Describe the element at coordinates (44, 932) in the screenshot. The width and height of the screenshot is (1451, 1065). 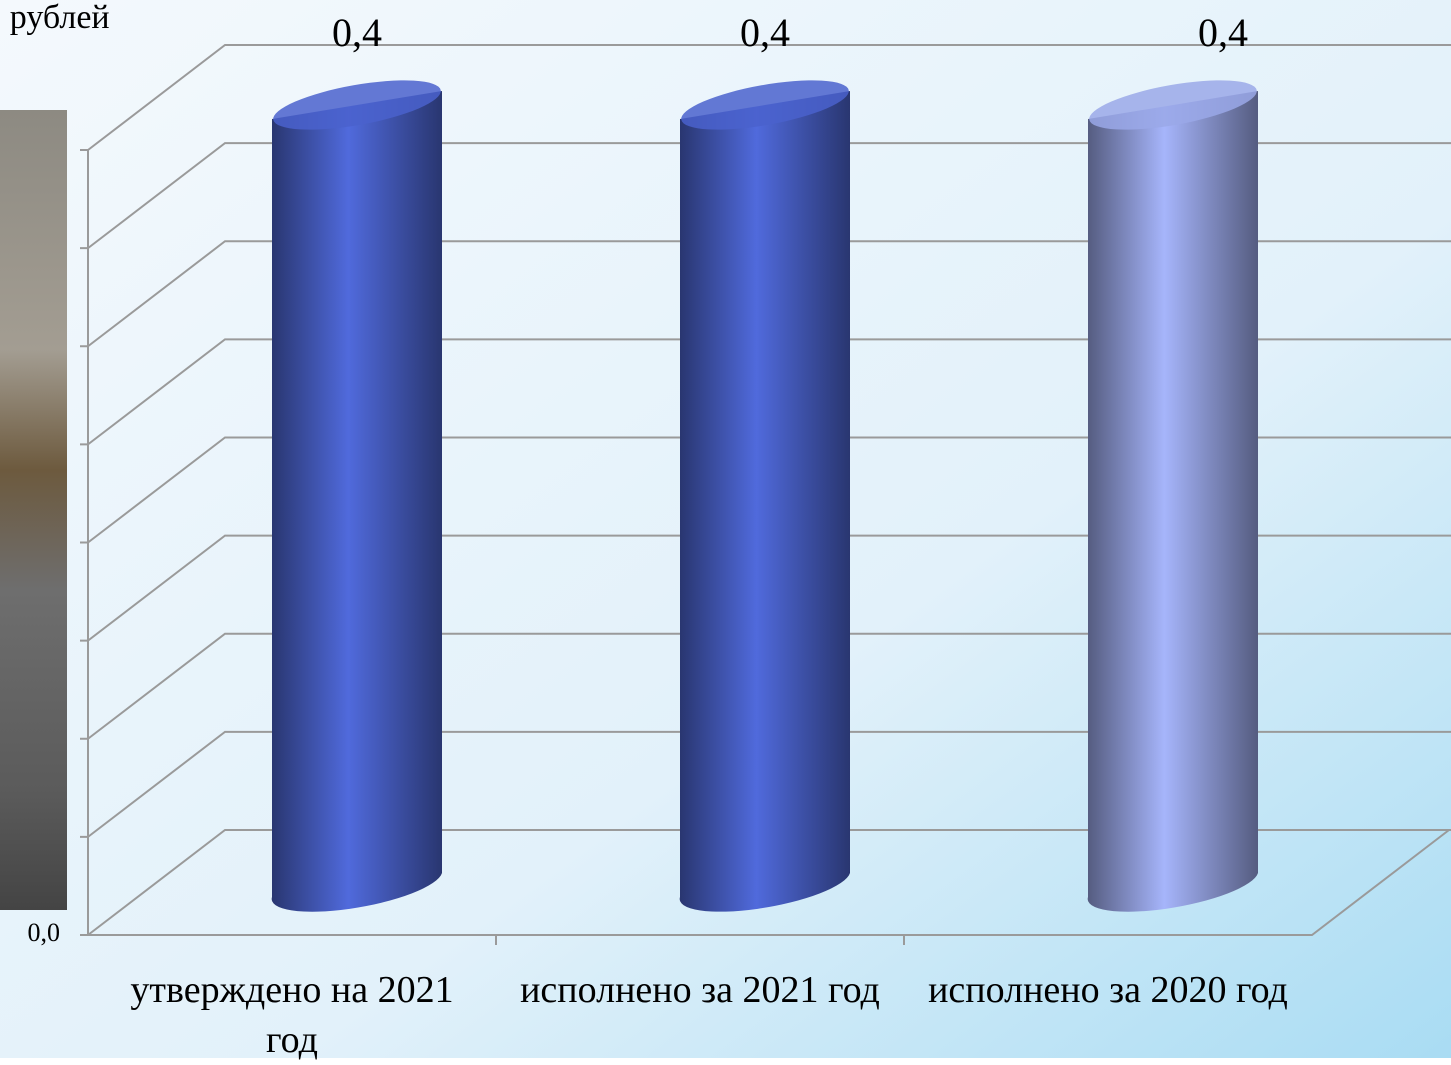
I see `y-tick-label: 0,0` at that location.